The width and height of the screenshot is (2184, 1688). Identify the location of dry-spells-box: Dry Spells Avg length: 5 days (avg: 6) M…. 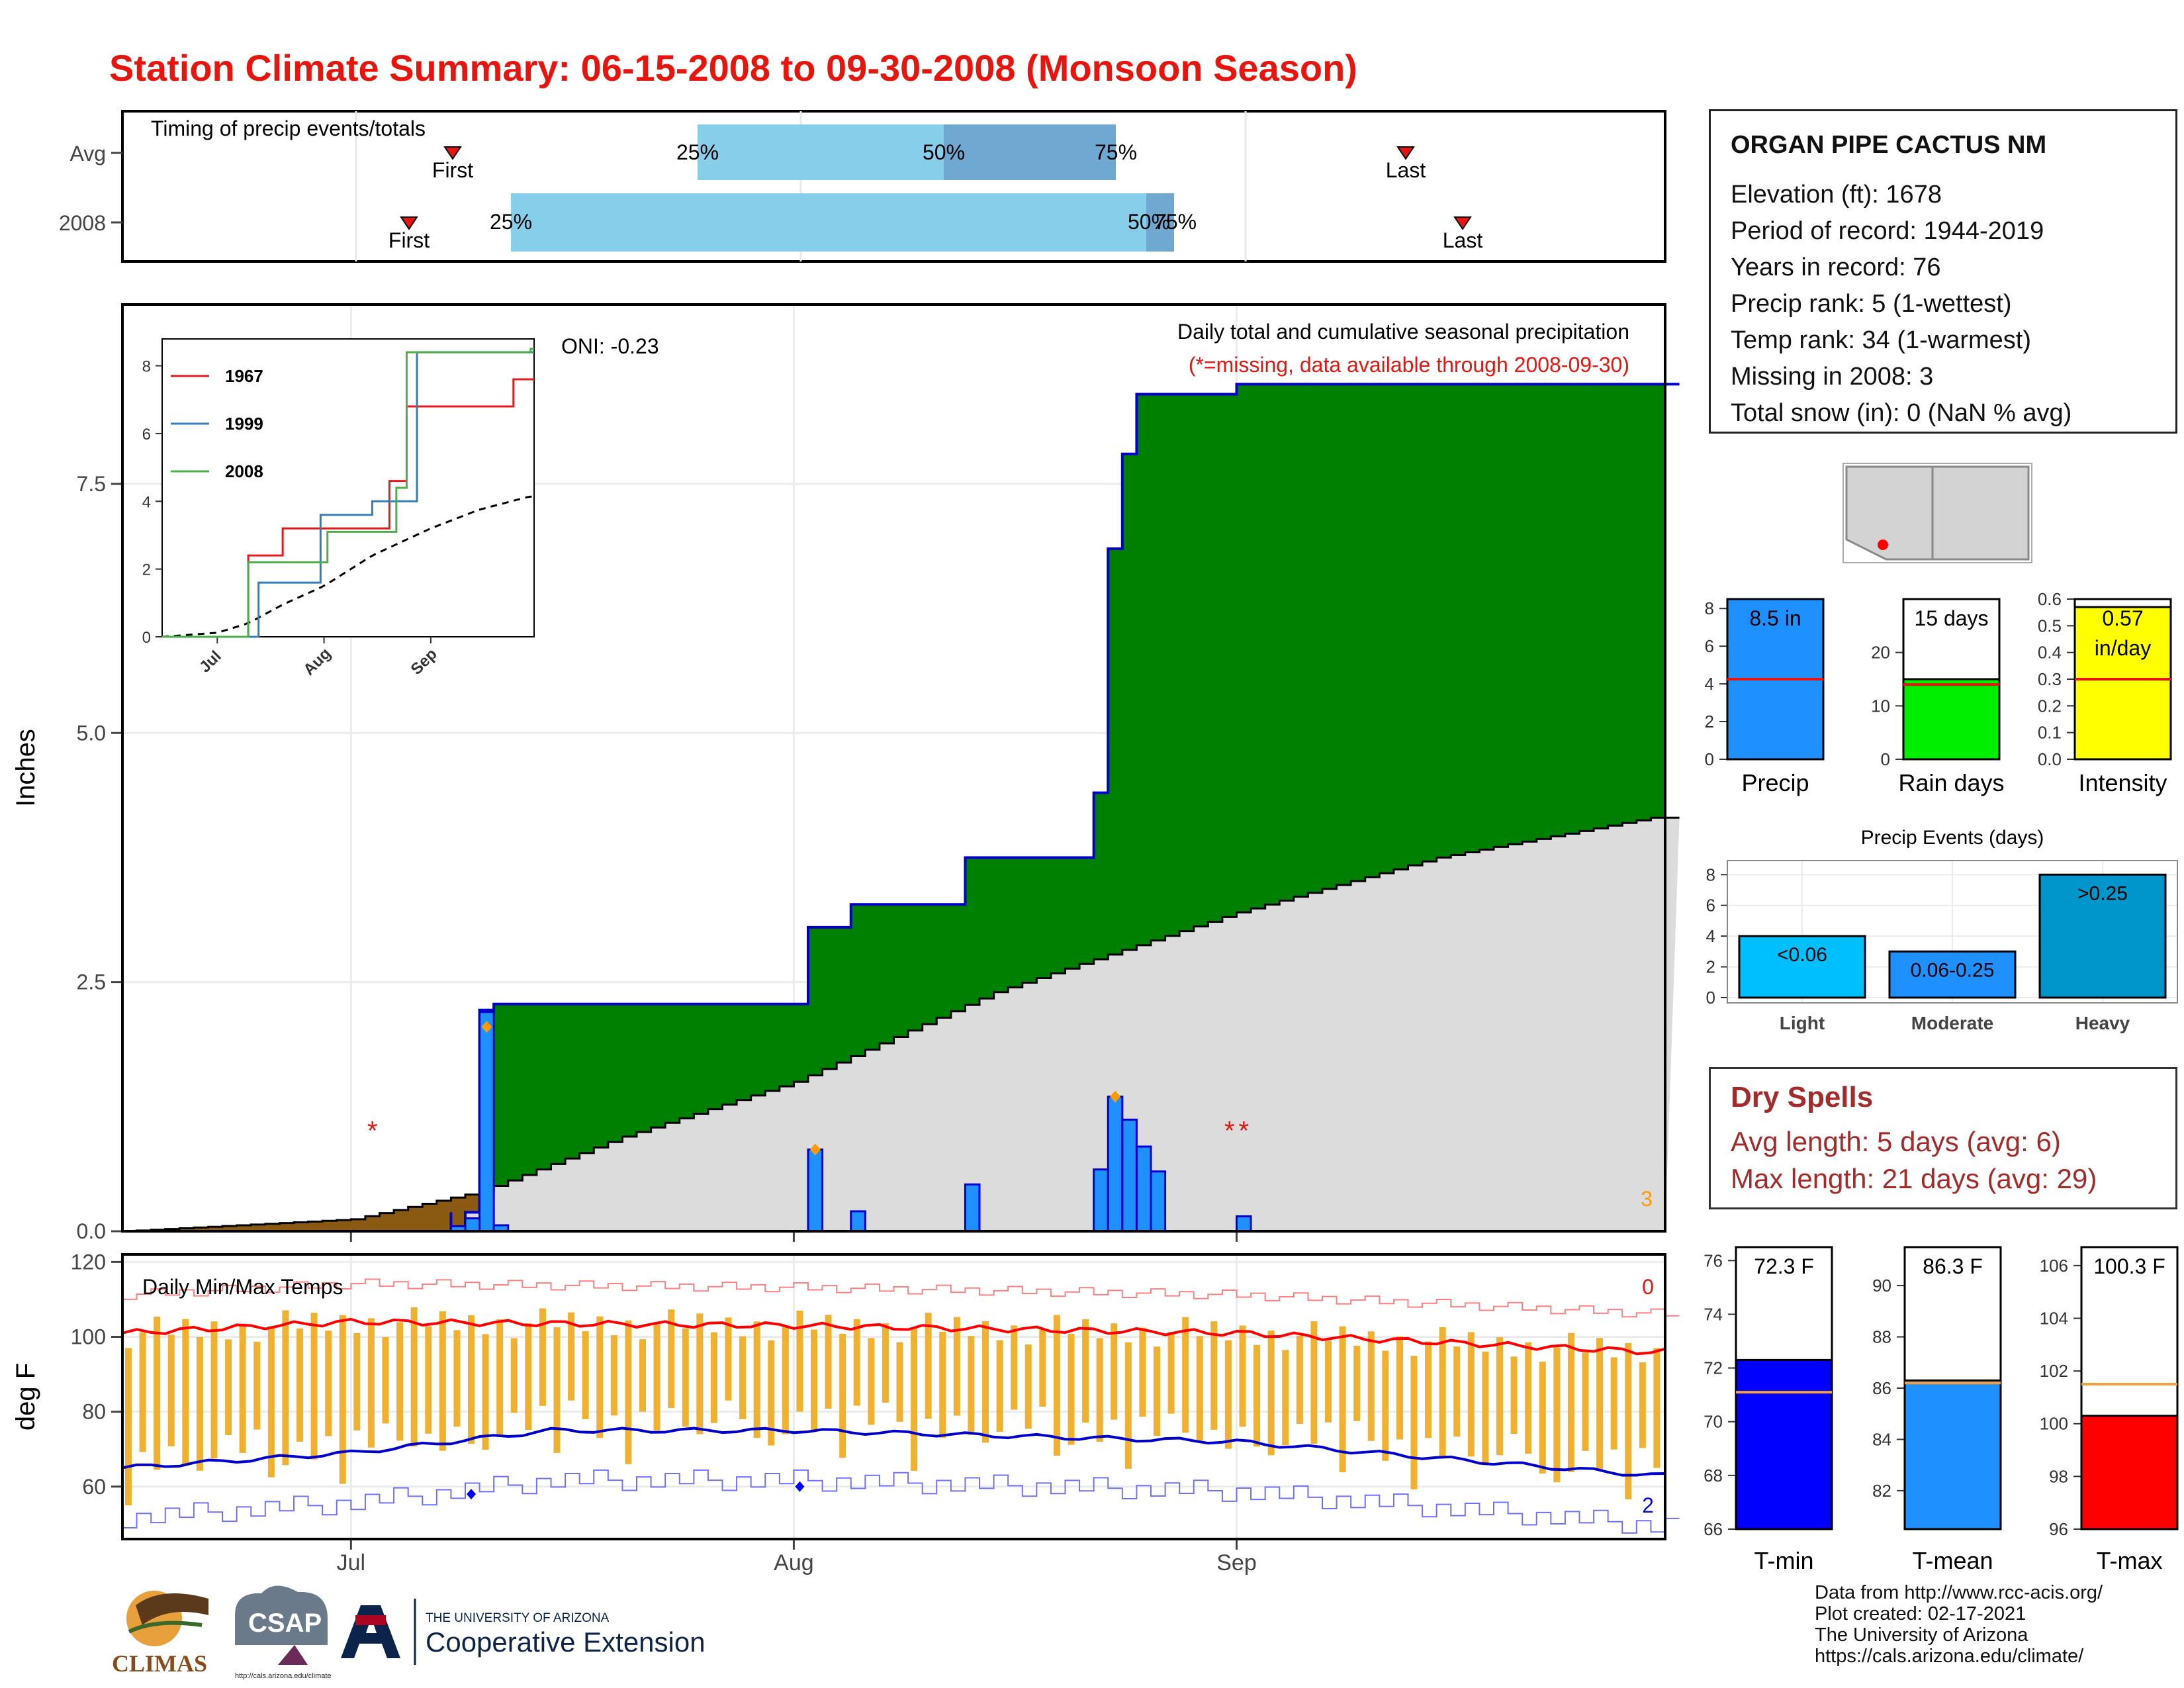
(1943, 1138).